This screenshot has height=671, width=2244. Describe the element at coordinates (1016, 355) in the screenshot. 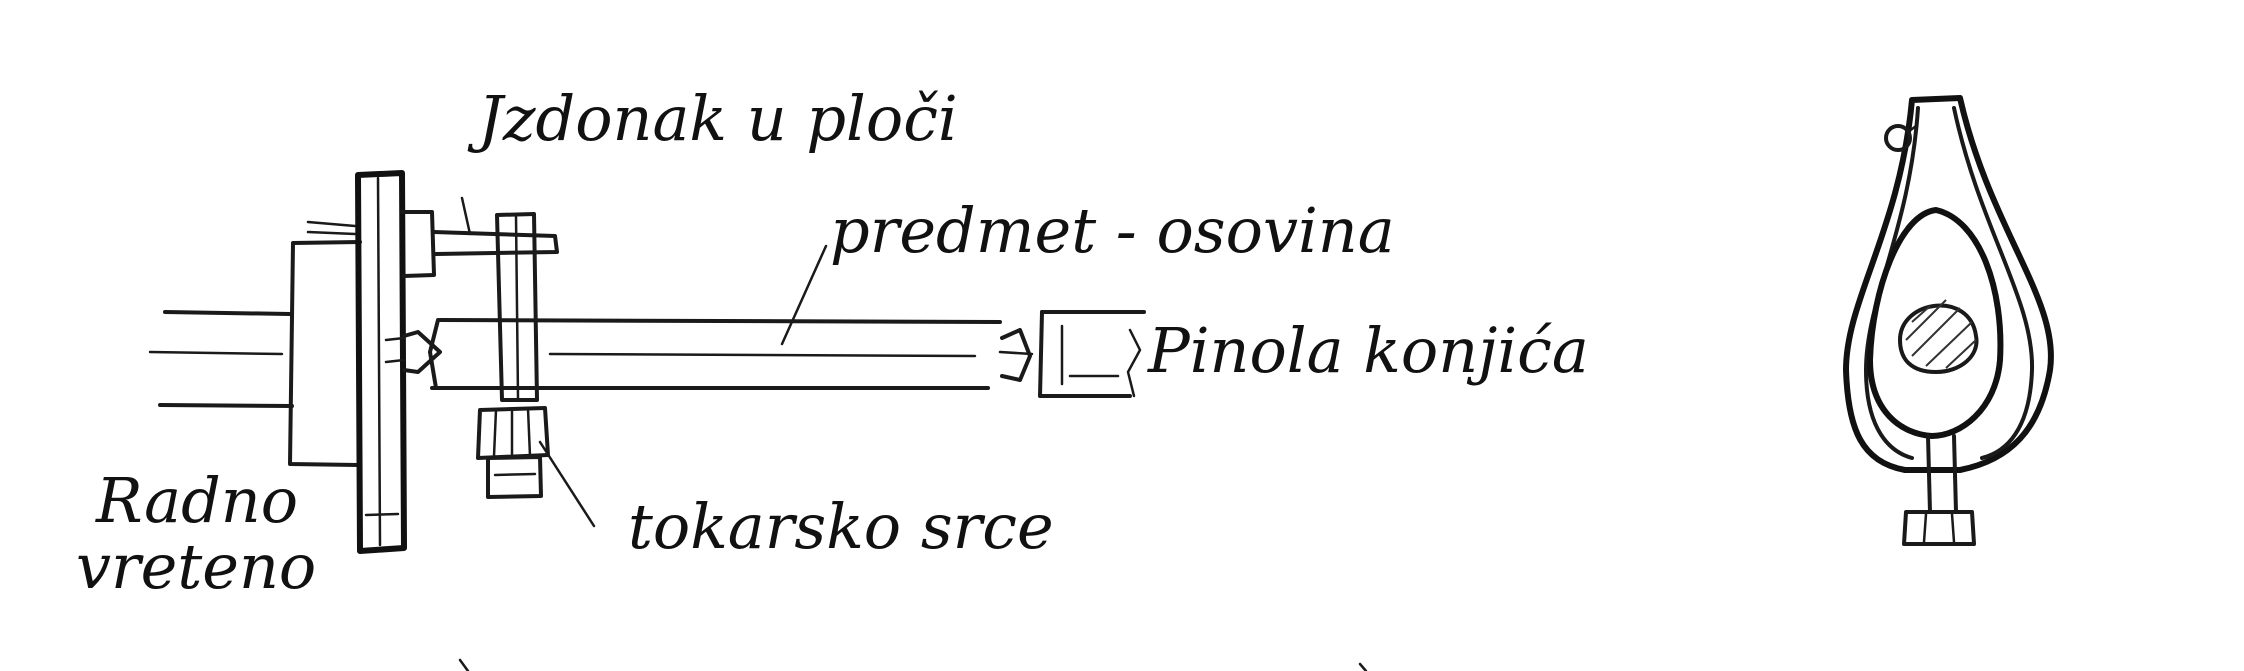

I see `tailstock-center` at that location.